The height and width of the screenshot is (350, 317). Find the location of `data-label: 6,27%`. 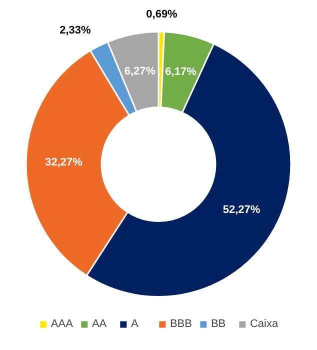

data-label: 6,27% is located at coordinates (140, 71).